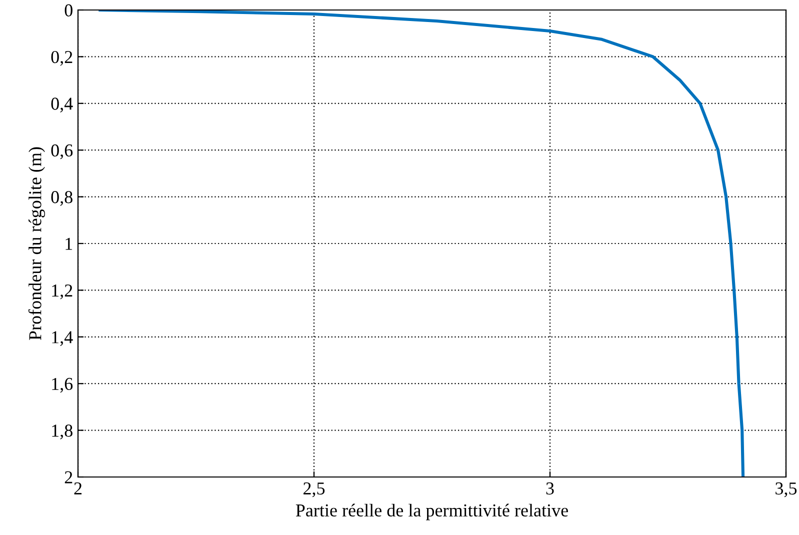  What do you see at coordinates (69, 244) in the screenshot?
I see `y-tick-label: 1` at bounding box center [69, 244].